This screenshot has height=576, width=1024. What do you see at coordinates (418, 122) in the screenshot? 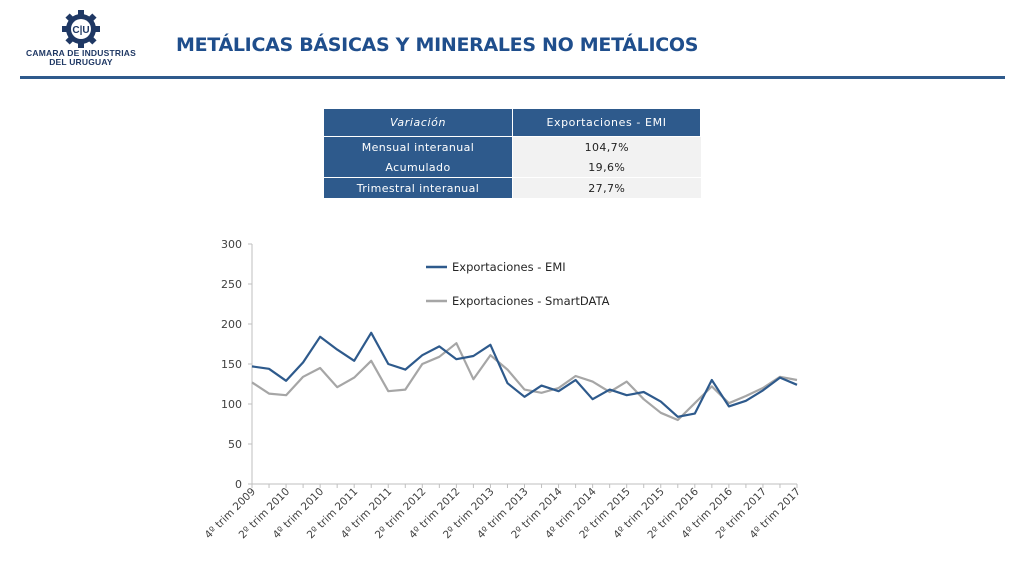
I see `column-header-variation: Variación` at bounding box center [418, 122].